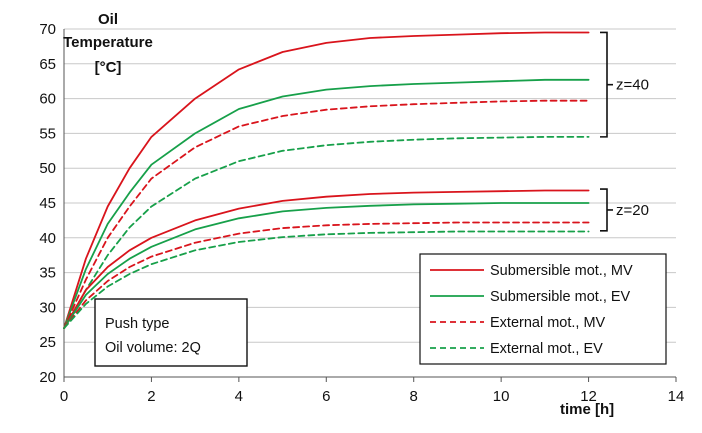 This screenshot has height=433, width=702. I want to click on x-tick-label-4: 4, so click(239, 396).